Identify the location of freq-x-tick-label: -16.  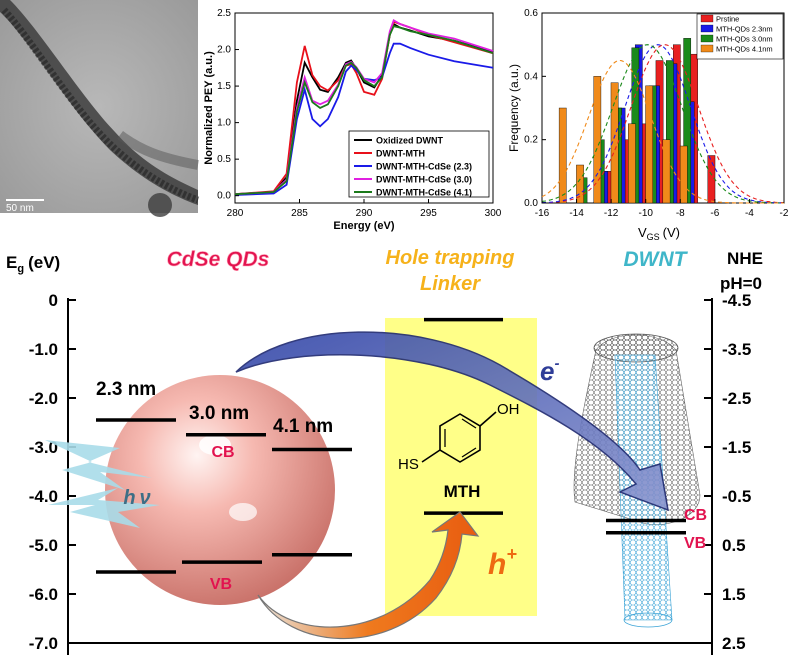
(542, 213).